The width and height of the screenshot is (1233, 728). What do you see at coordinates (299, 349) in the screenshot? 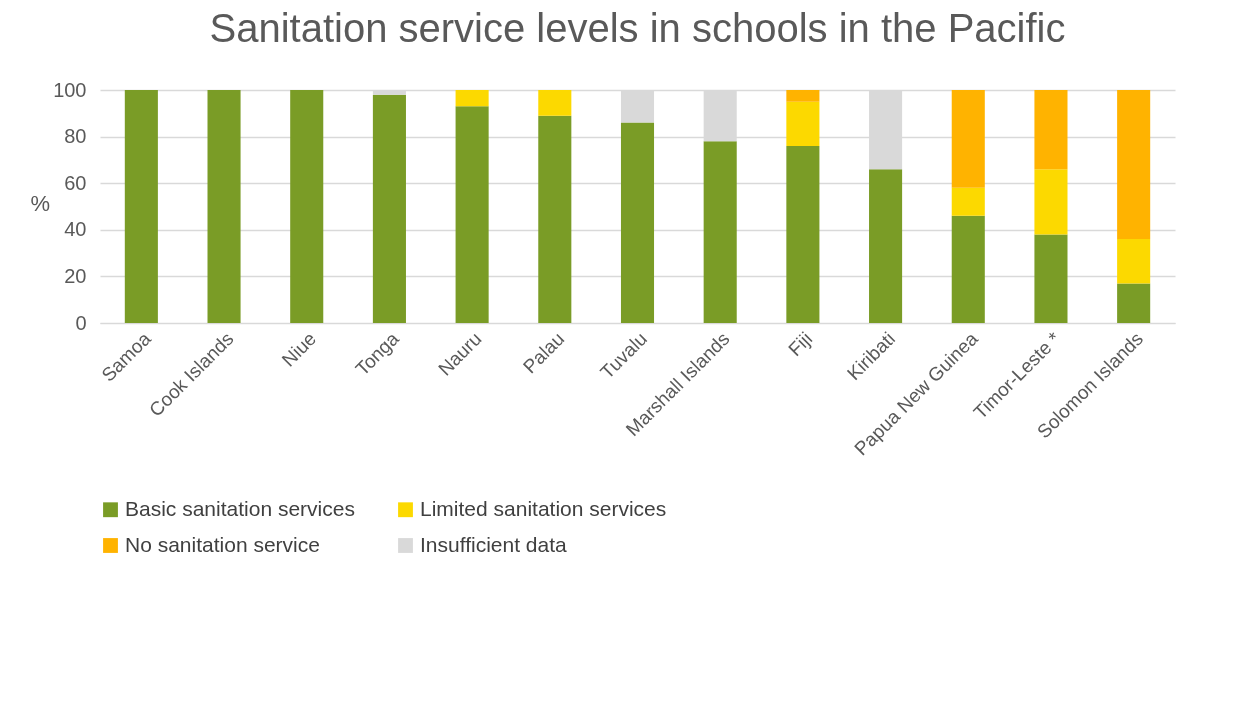
I see `x-tick-label: Niue` at bounding box center [299, 349].